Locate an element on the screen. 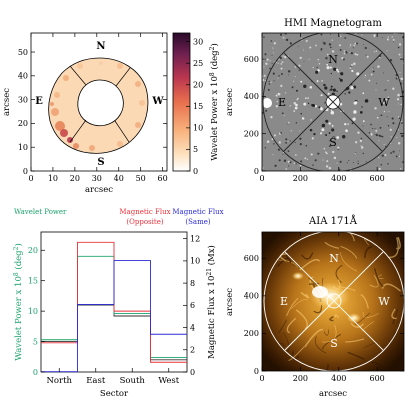  p2-y-tick-label: 600 is located at coordinates (251, 59).